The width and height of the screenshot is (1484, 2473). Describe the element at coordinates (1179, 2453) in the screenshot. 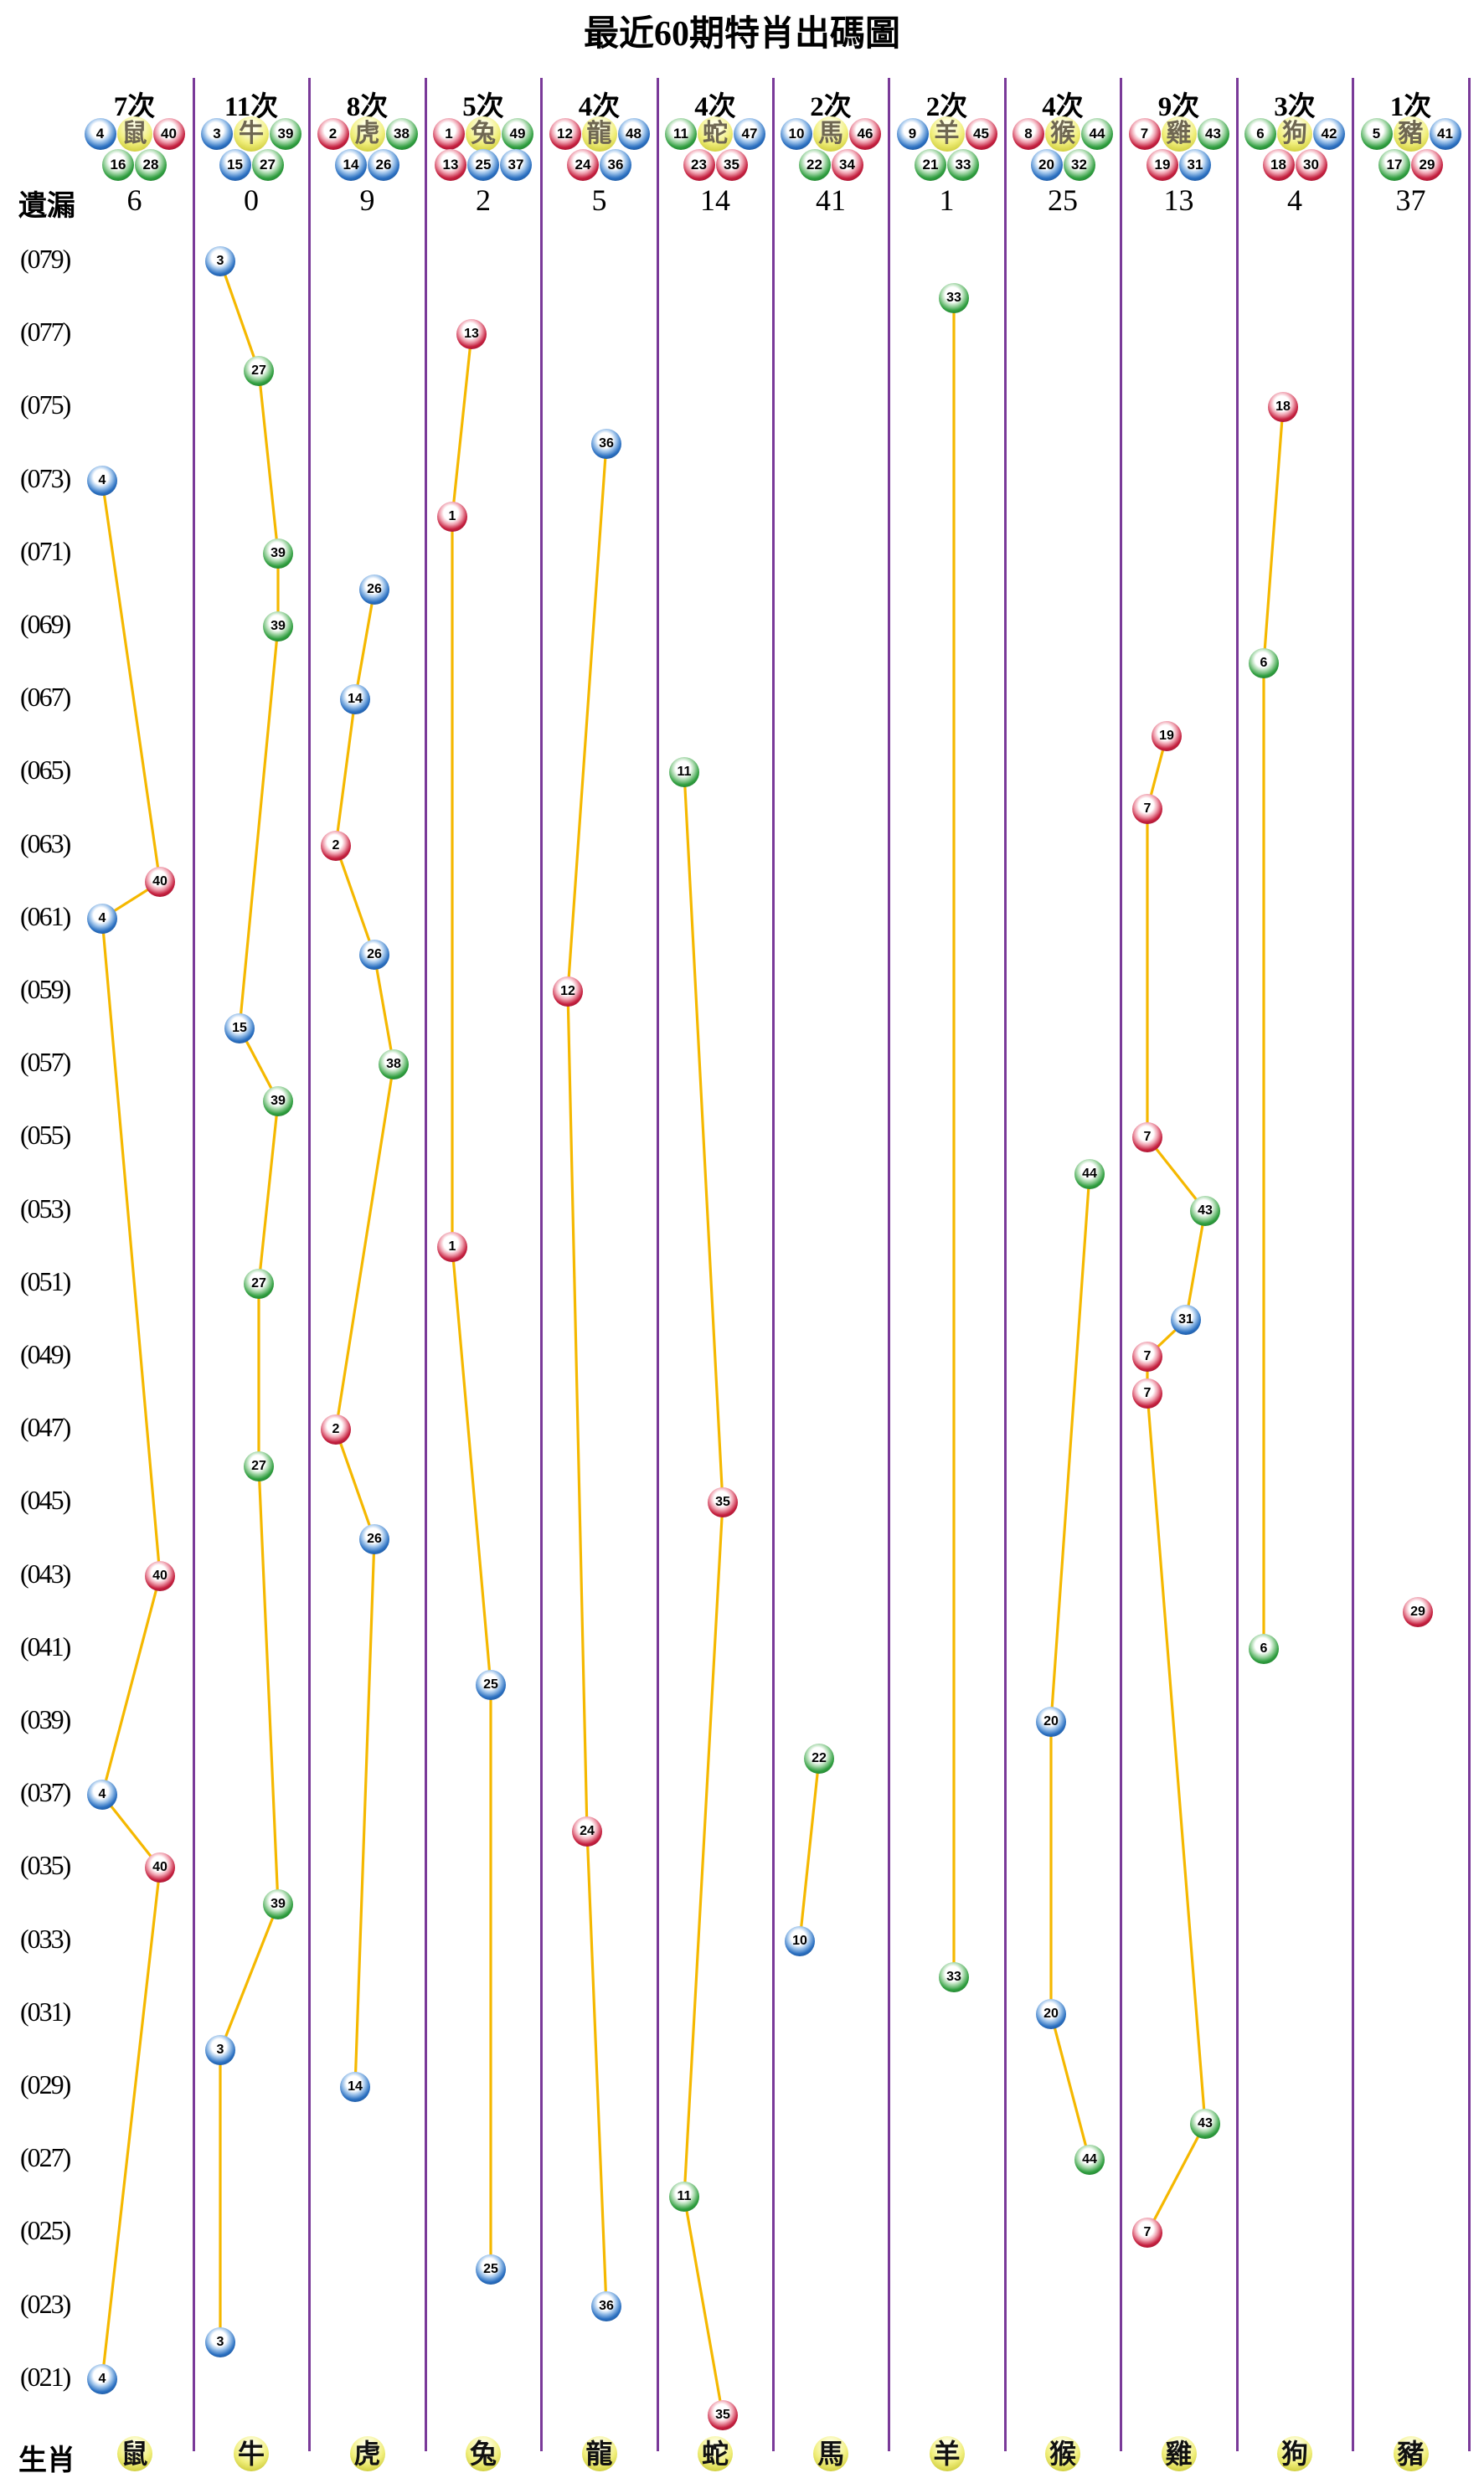

I see `zodiac-ball: 雞` at that location.